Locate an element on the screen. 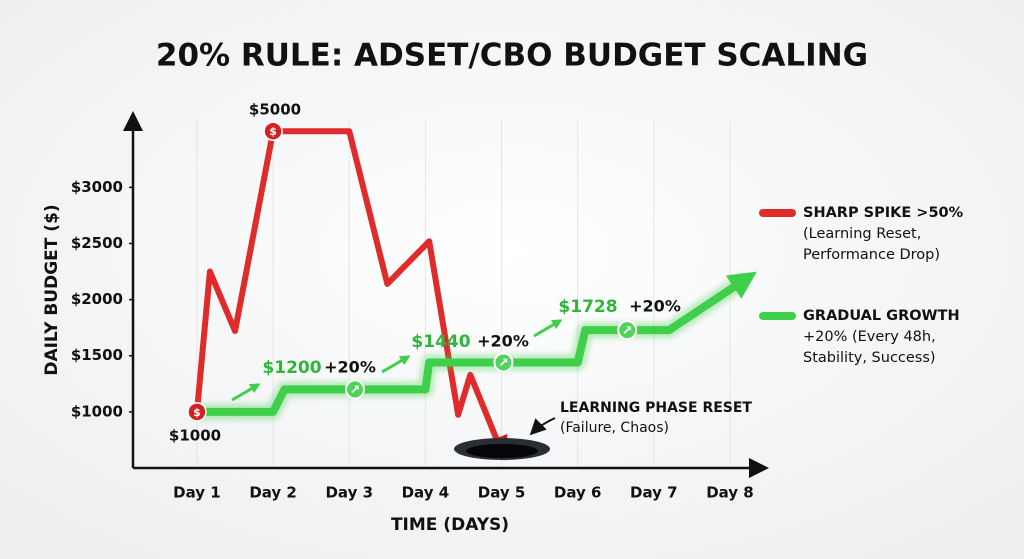  x-tick-label: Day 1 is located at coordinates (197, 493).